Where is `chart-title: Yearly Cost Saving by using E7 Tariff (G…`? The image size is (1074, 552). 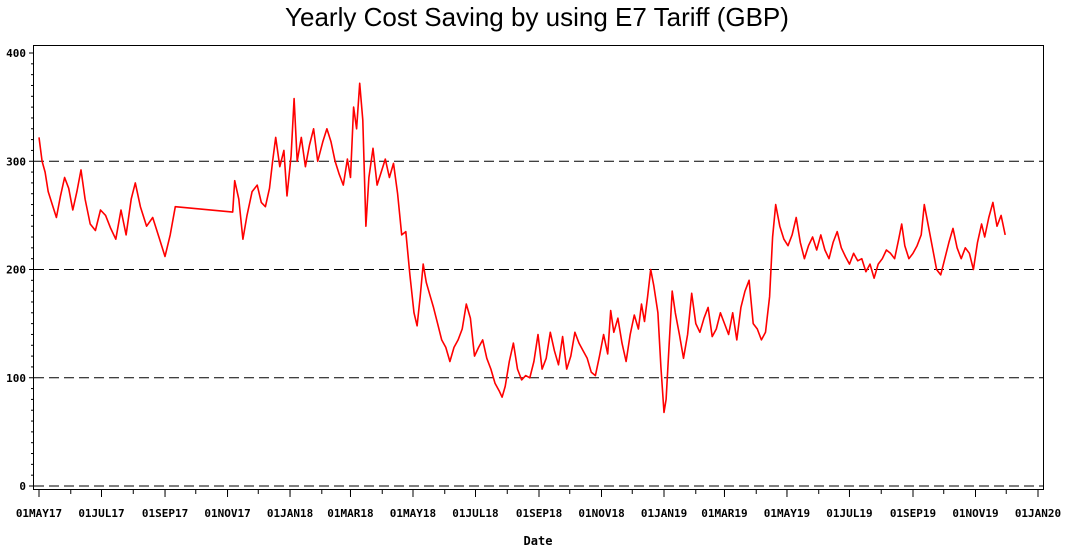
chart-title: Yearly Cost Saving by using E7 Tariff (G… is located at coordinates (537, 17).